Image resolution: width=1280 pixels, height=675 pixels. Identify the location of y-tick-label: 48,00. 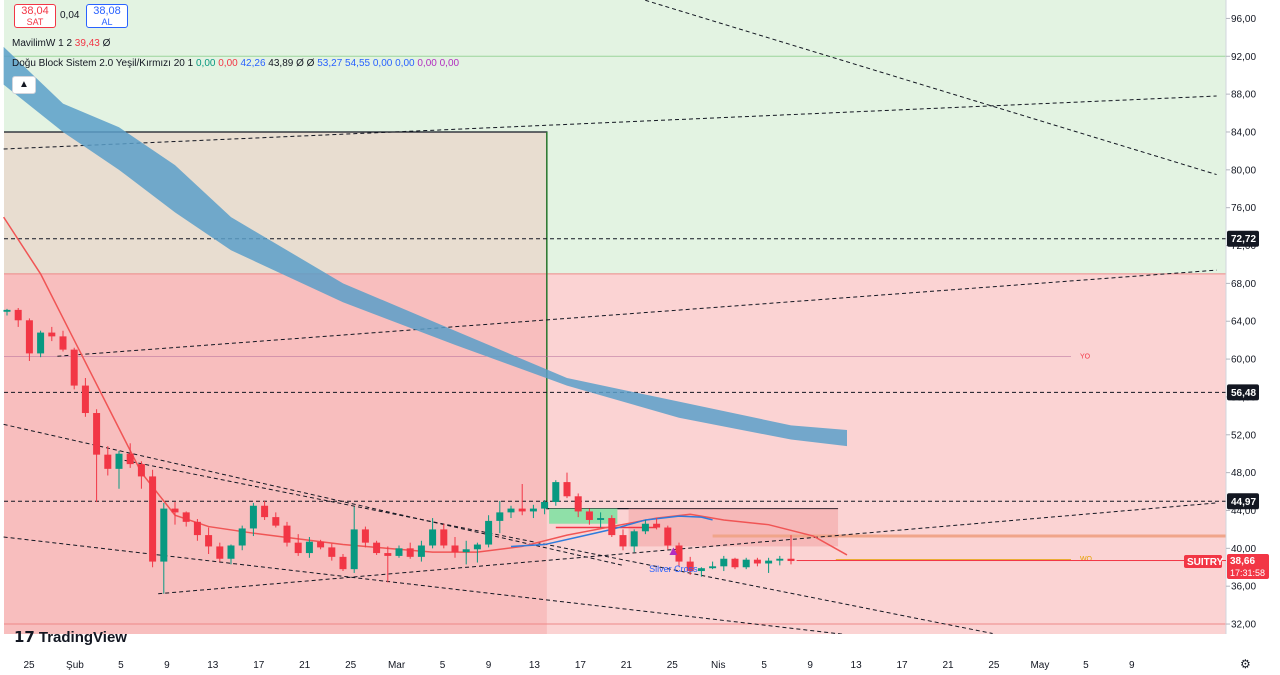
(1243, 473).